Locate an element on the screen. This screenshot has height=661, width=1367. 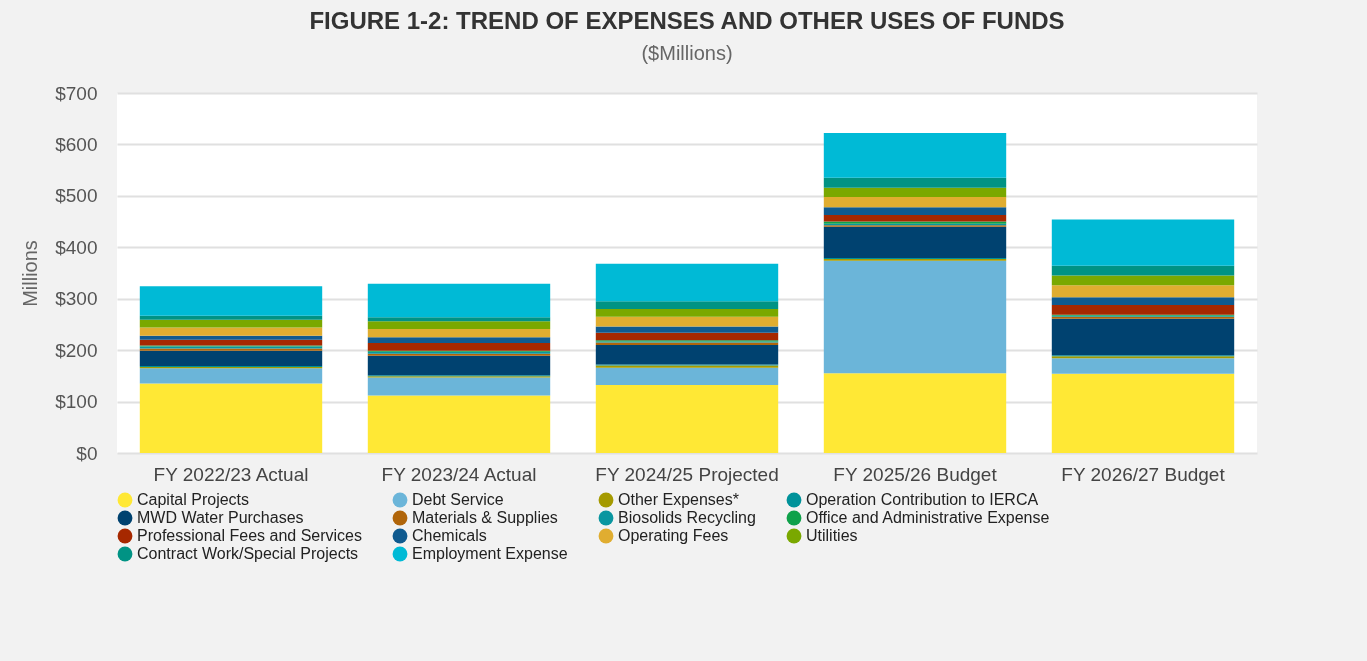
legend-label: Office and Administrative Expense is located at coordinates (928, 517).